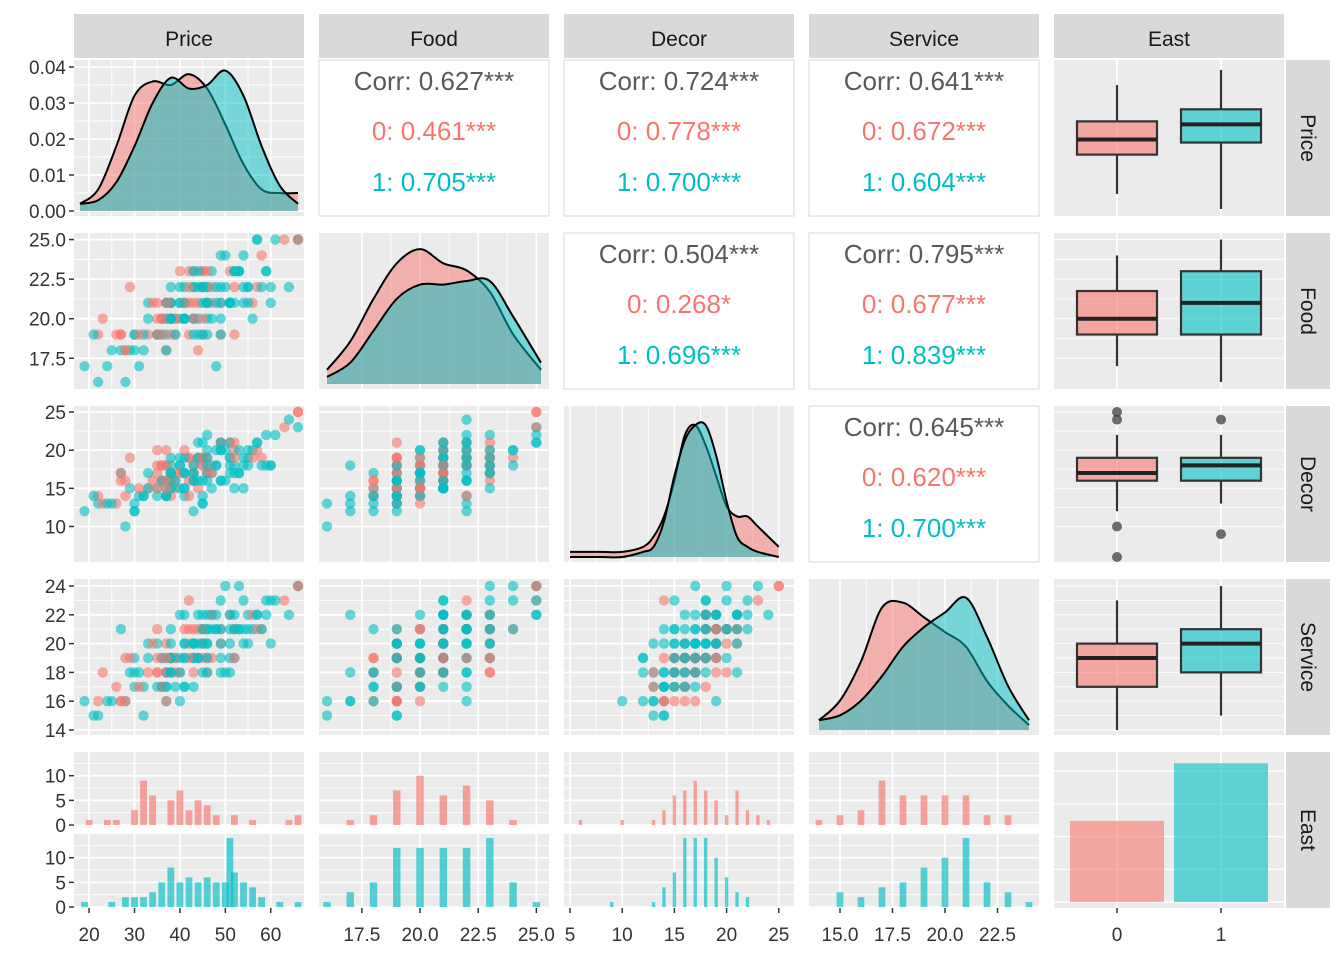 The height and width of the screenshot is (960, 1344). I want to click on y-tick-label: 0.03, so click(47, 104).